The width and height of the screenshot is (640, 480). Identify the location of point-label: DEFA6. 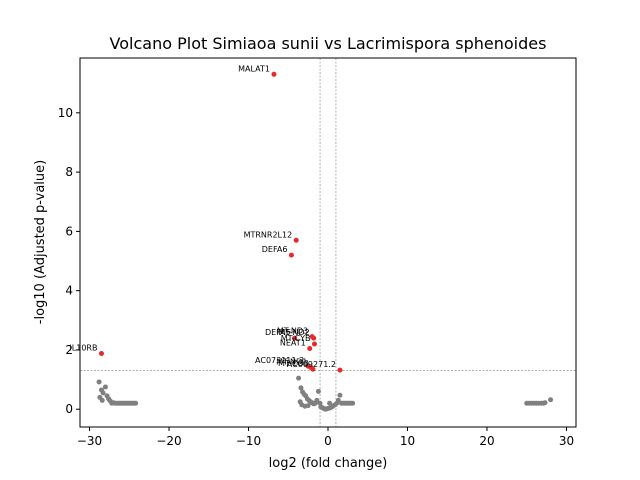
(275, 249).